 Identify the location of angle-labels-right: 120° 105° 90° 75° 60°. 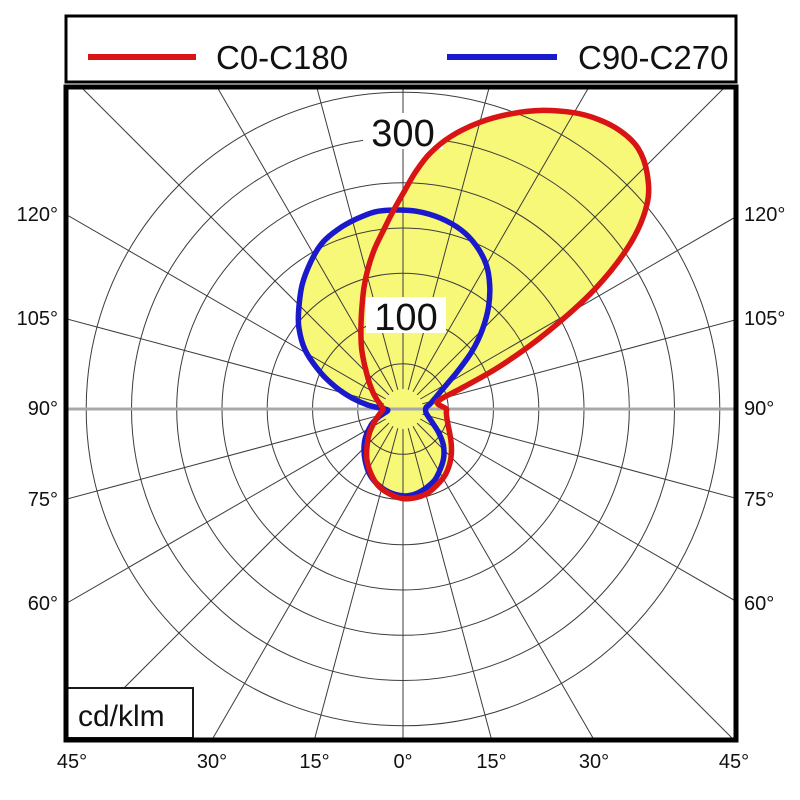
(764, 409).